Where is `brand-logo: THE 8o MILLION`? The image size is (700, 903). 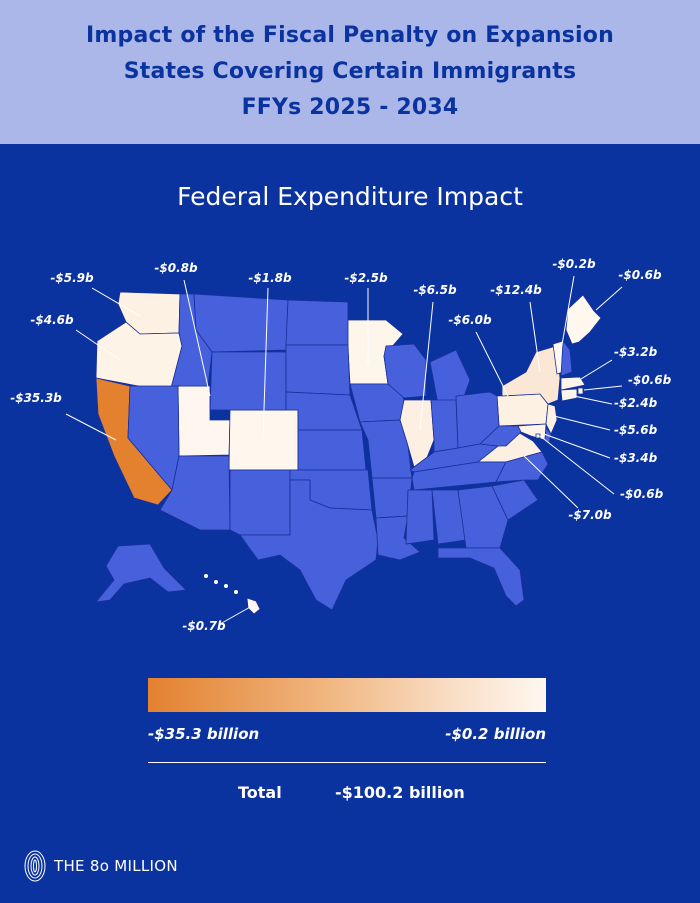 brand-logo: THE 8o MILLION is located at coordinates (101, 866).